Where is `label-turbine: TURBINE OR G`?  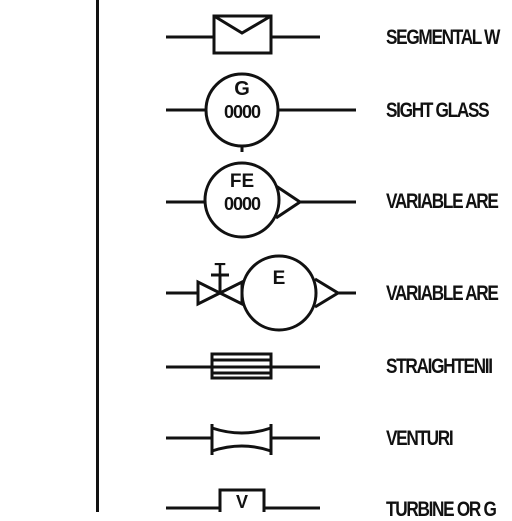 label-turbine: TURBINE OR G is located at coordinates (441, 509).